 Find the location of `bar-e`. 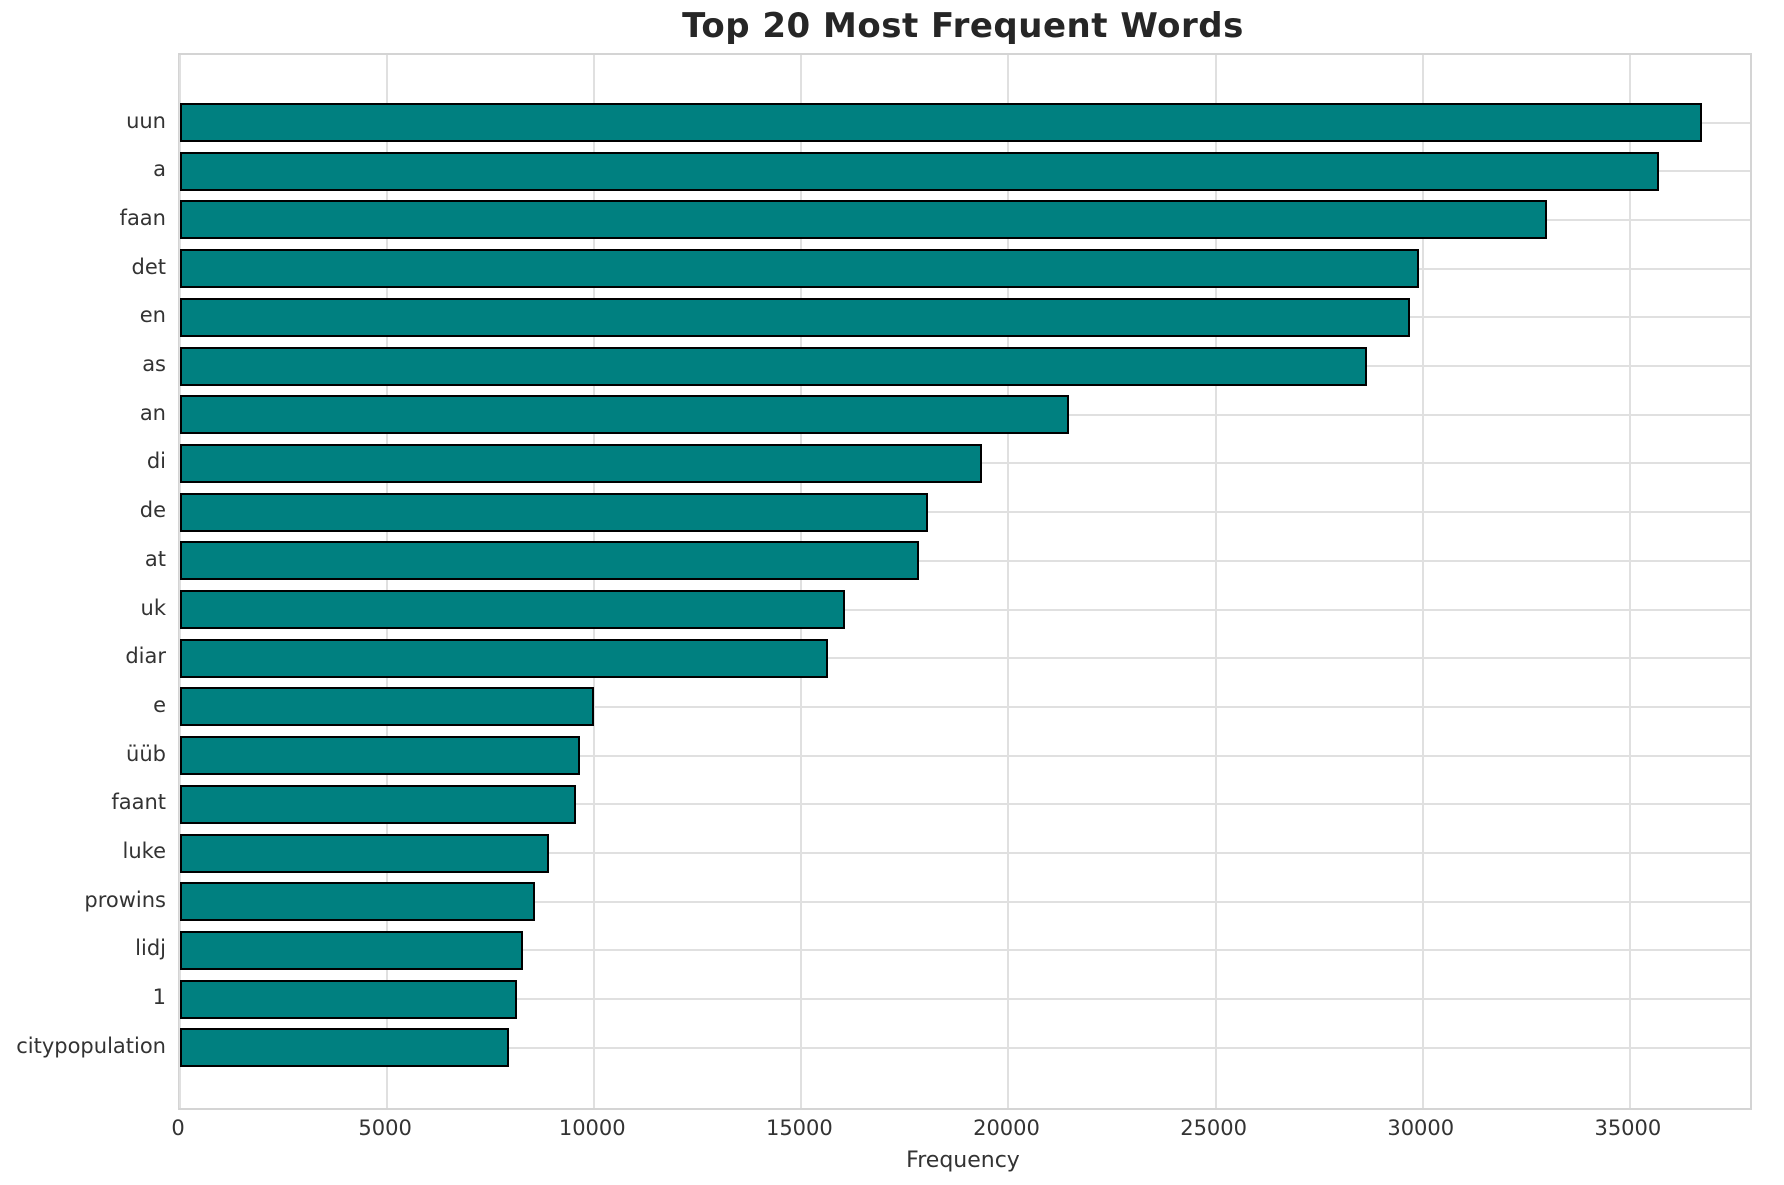

bar-e is located at coordinates (387, 707).